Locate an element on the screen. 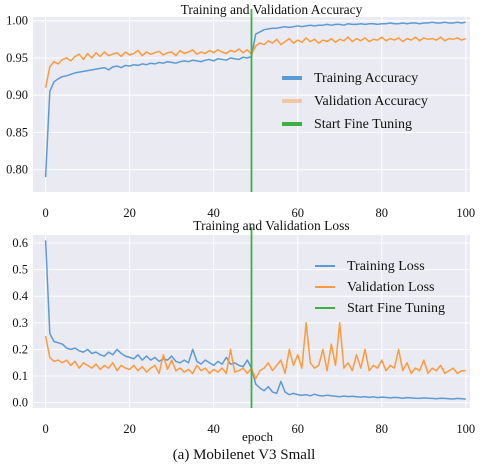 This screenshot has width=480, height=467. y-tick-label: 0.90 is located at coordinates (17, 95).